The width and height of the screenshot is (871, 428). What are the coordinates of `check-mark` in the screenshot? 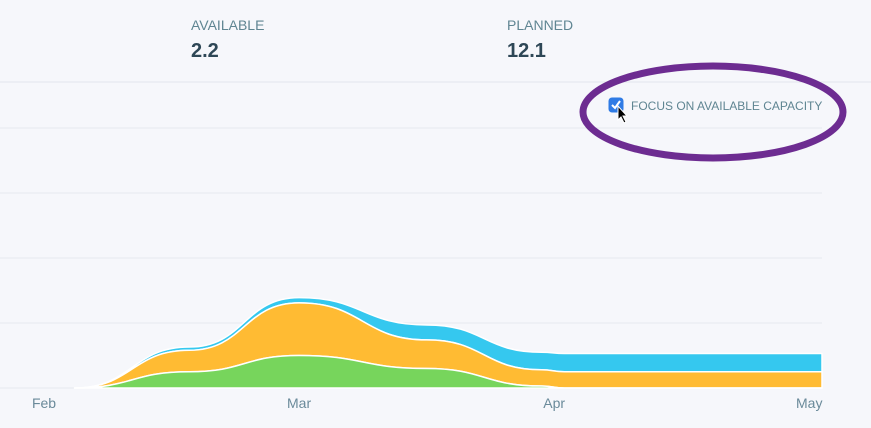 It's located at (616, 105).